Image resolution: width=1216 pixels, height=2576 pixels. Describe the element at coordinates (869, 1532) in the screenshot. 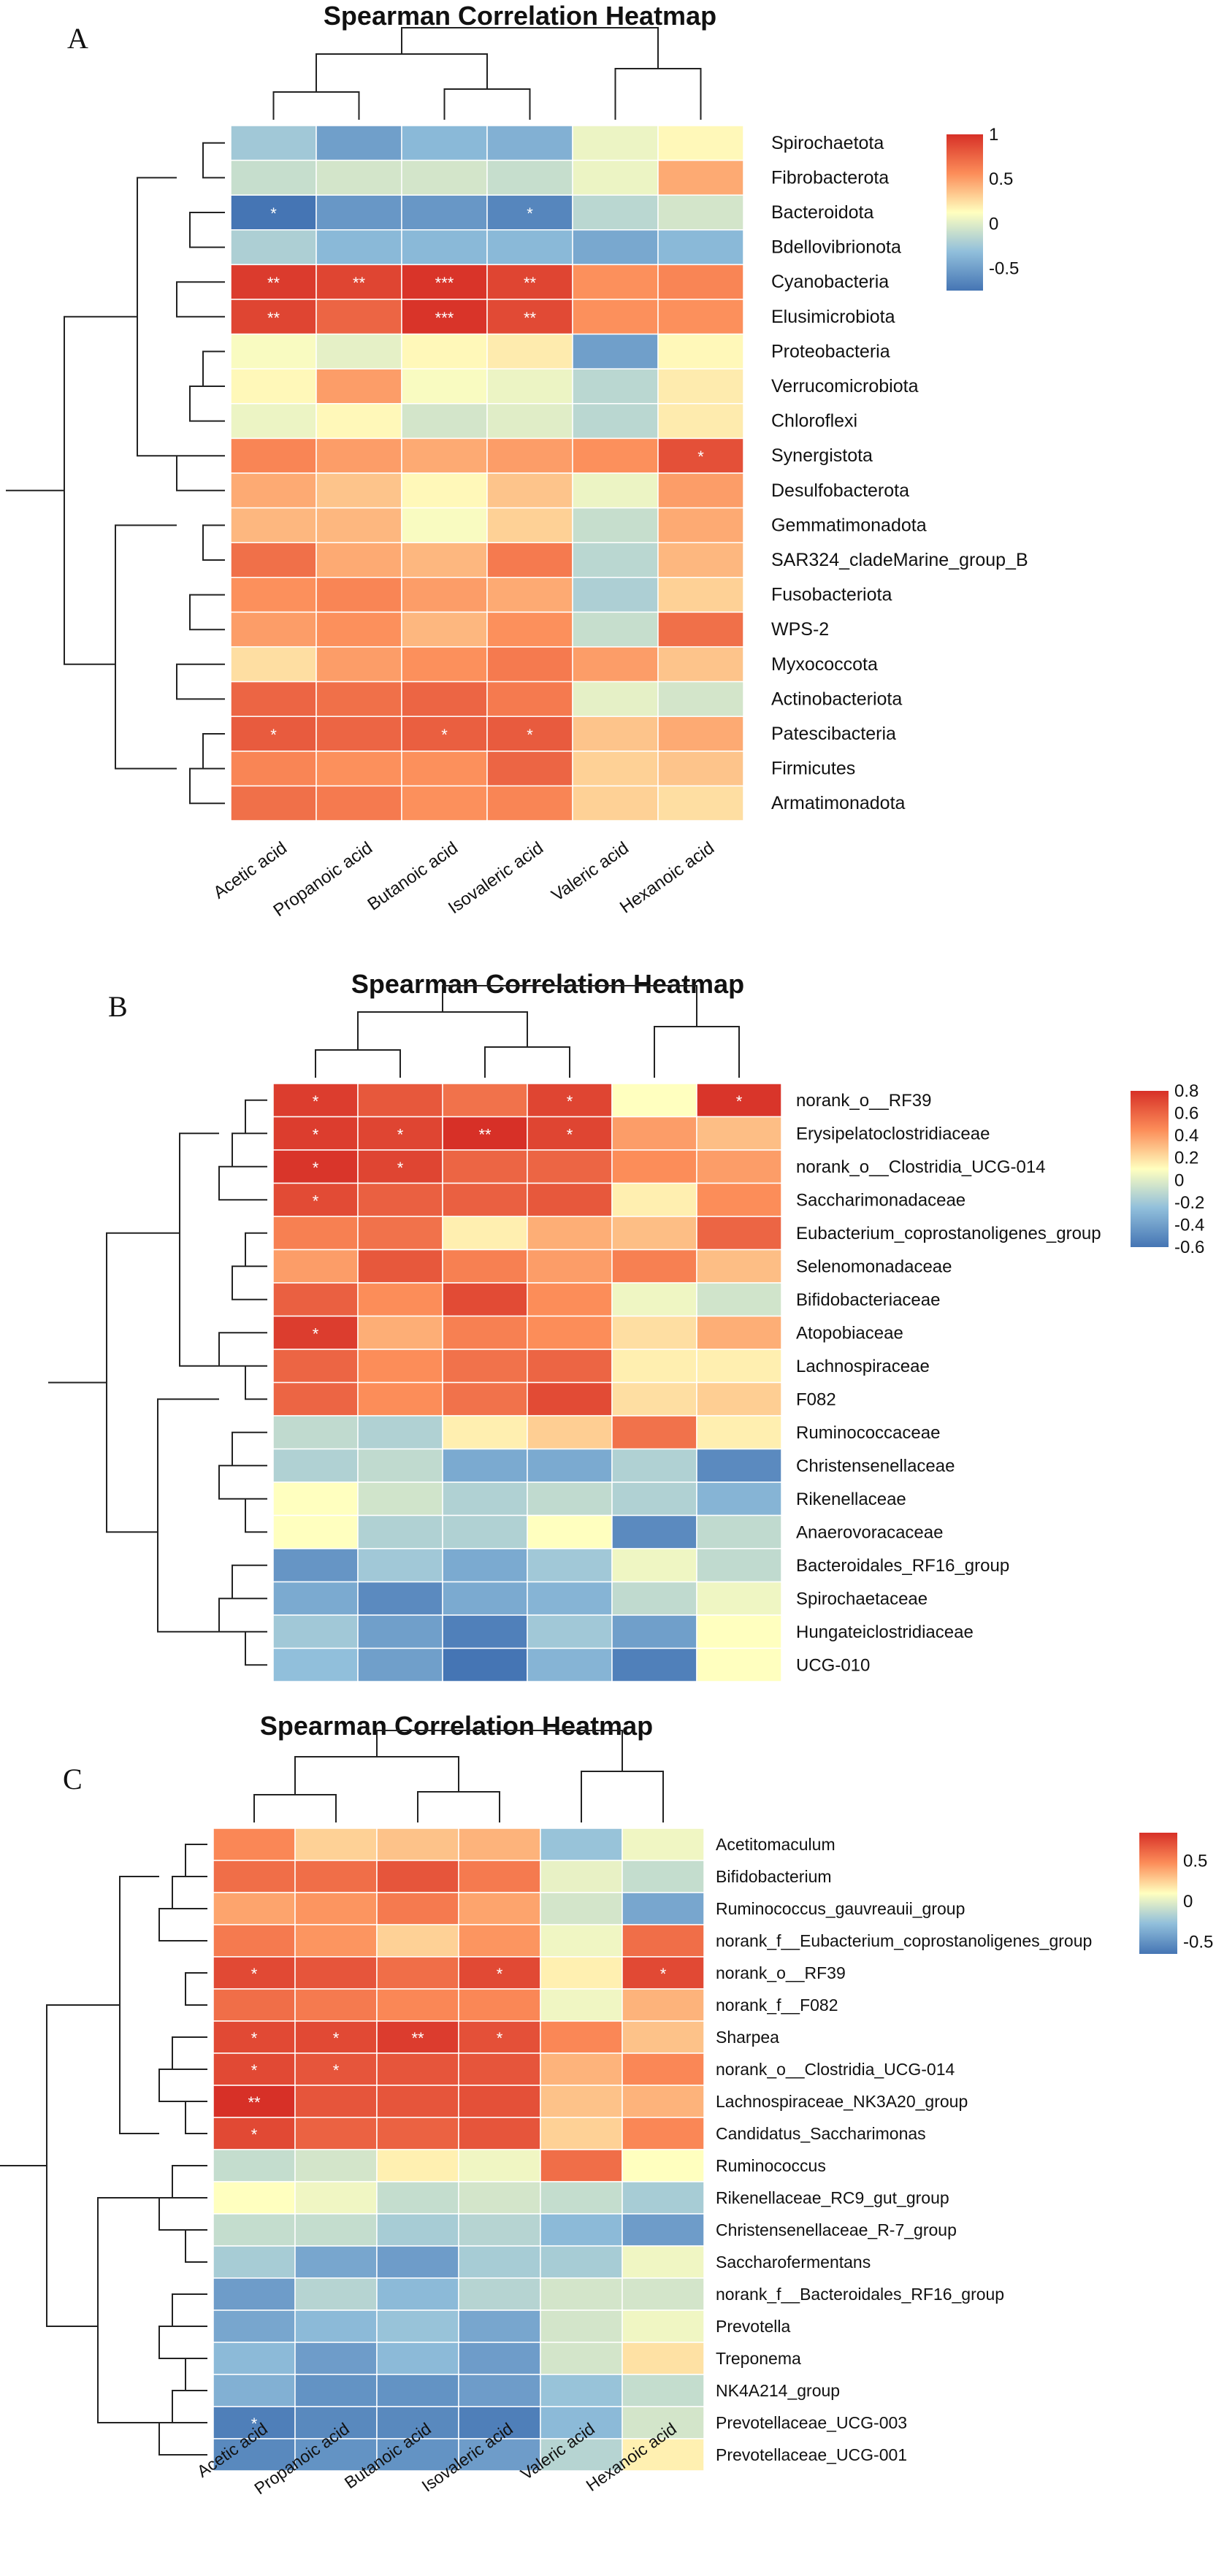

I see `row-label: Anaerovoracaceae` at that location.